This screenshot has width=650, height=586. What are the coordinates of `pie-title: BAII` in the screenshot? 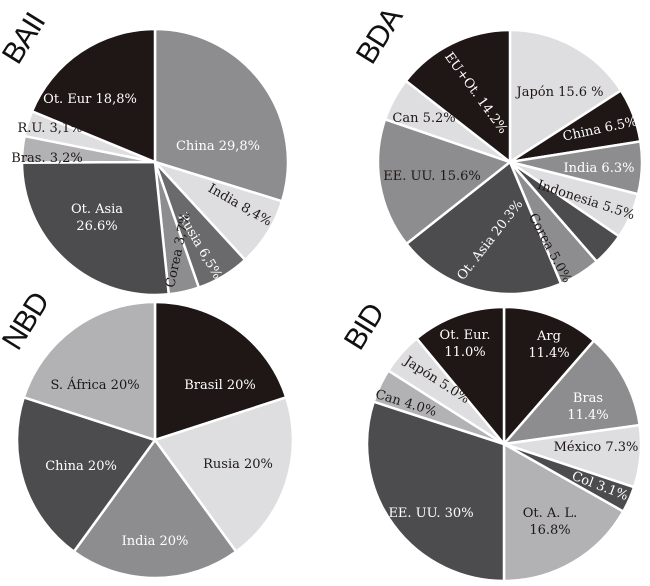 It's located at (26, 39).